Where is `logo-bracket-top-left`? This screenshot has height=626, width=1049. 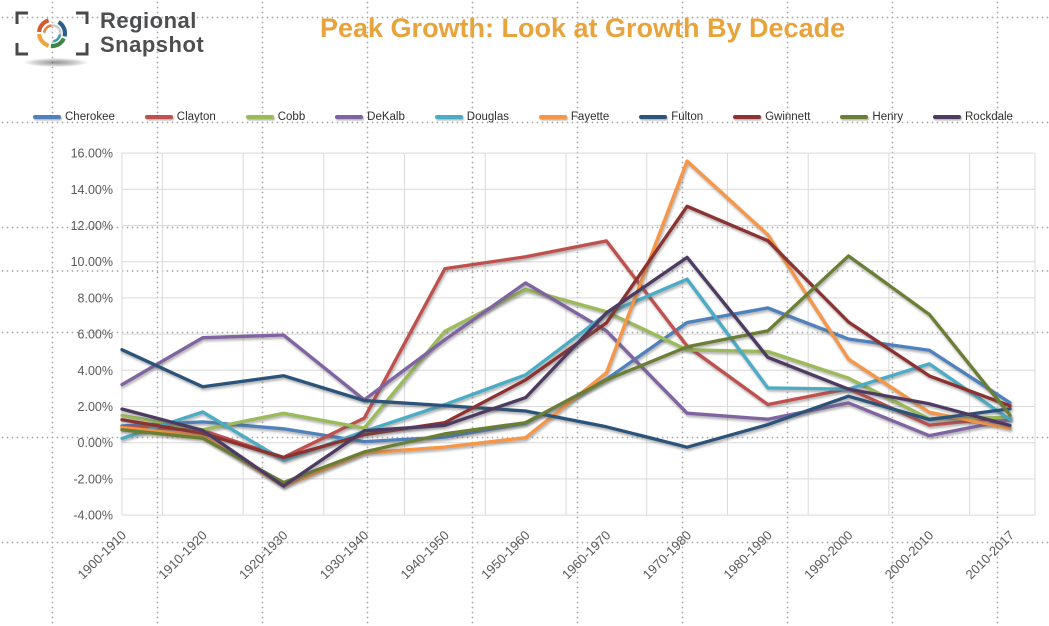 logo-bracket-top-left is located at coordinates (21, 17).